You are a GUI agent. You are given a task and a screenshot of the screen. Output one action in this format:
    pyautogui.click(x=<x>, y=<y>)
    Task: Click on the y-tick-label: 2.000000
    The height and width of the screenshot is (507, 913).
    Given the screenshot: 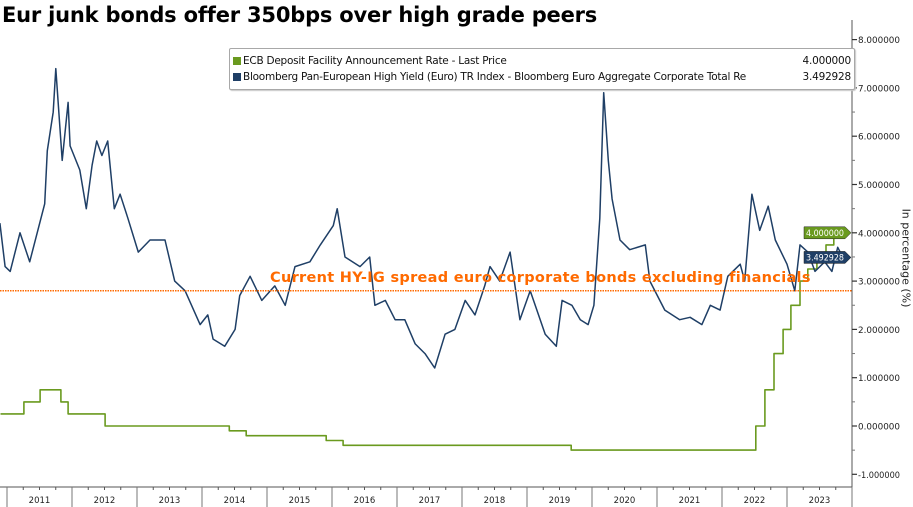 What is the action you would take?
    pyautogui.click(x=879, y=331)
    